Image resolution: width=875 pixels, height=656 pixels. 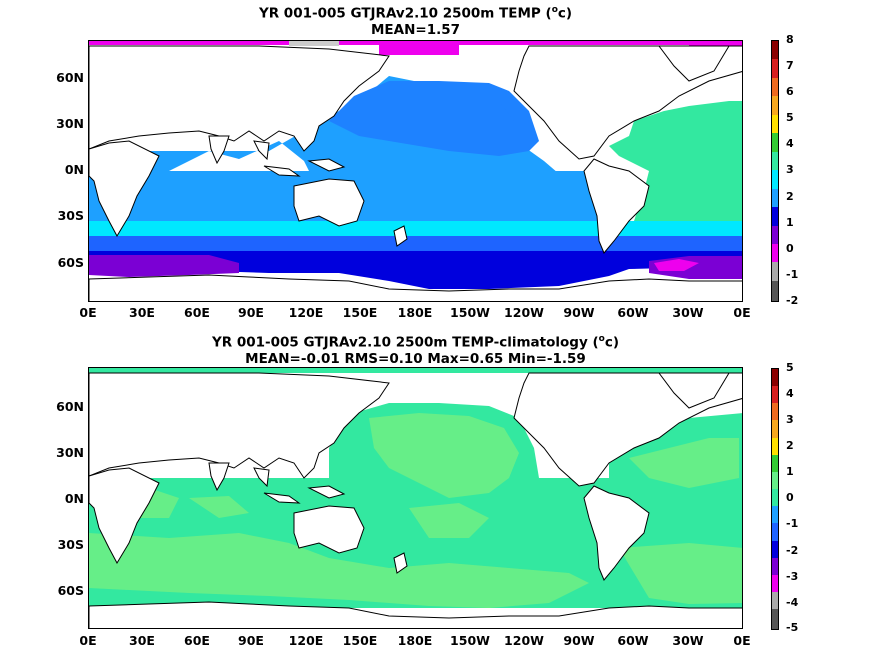 I want to click on panel1-colorbar-label: -2, so click(x=792, y=300).